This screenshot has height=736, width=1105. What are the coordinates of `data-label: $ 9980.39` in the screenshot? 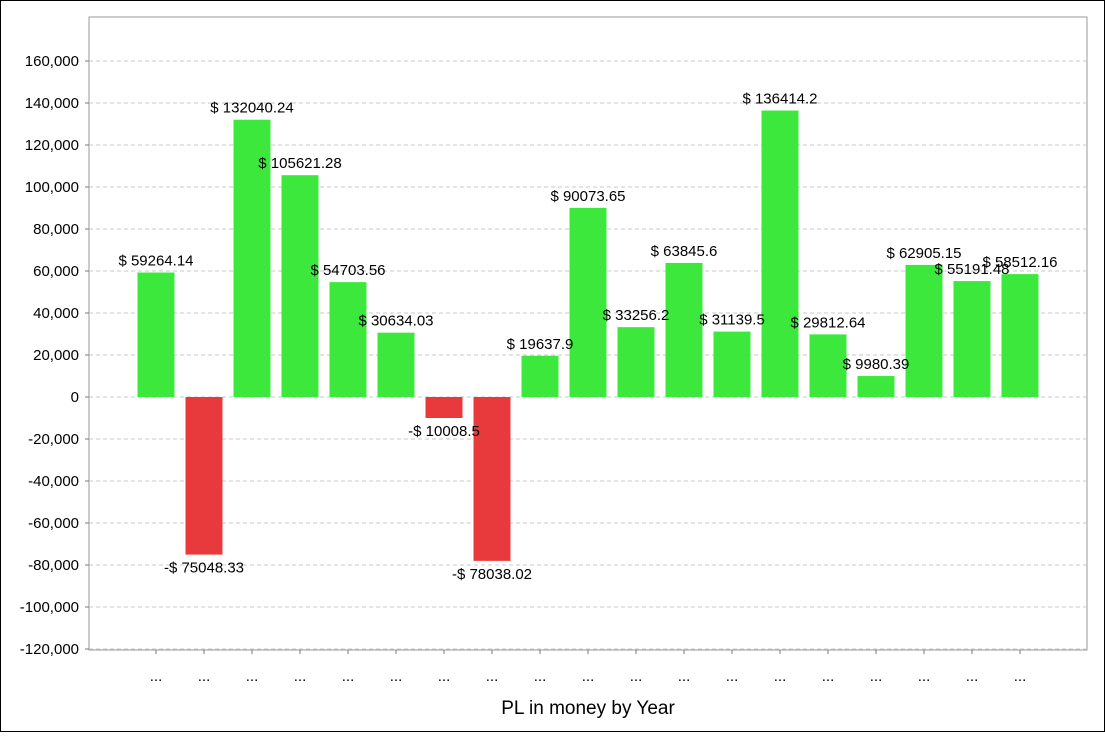 It's located at (876, 364).